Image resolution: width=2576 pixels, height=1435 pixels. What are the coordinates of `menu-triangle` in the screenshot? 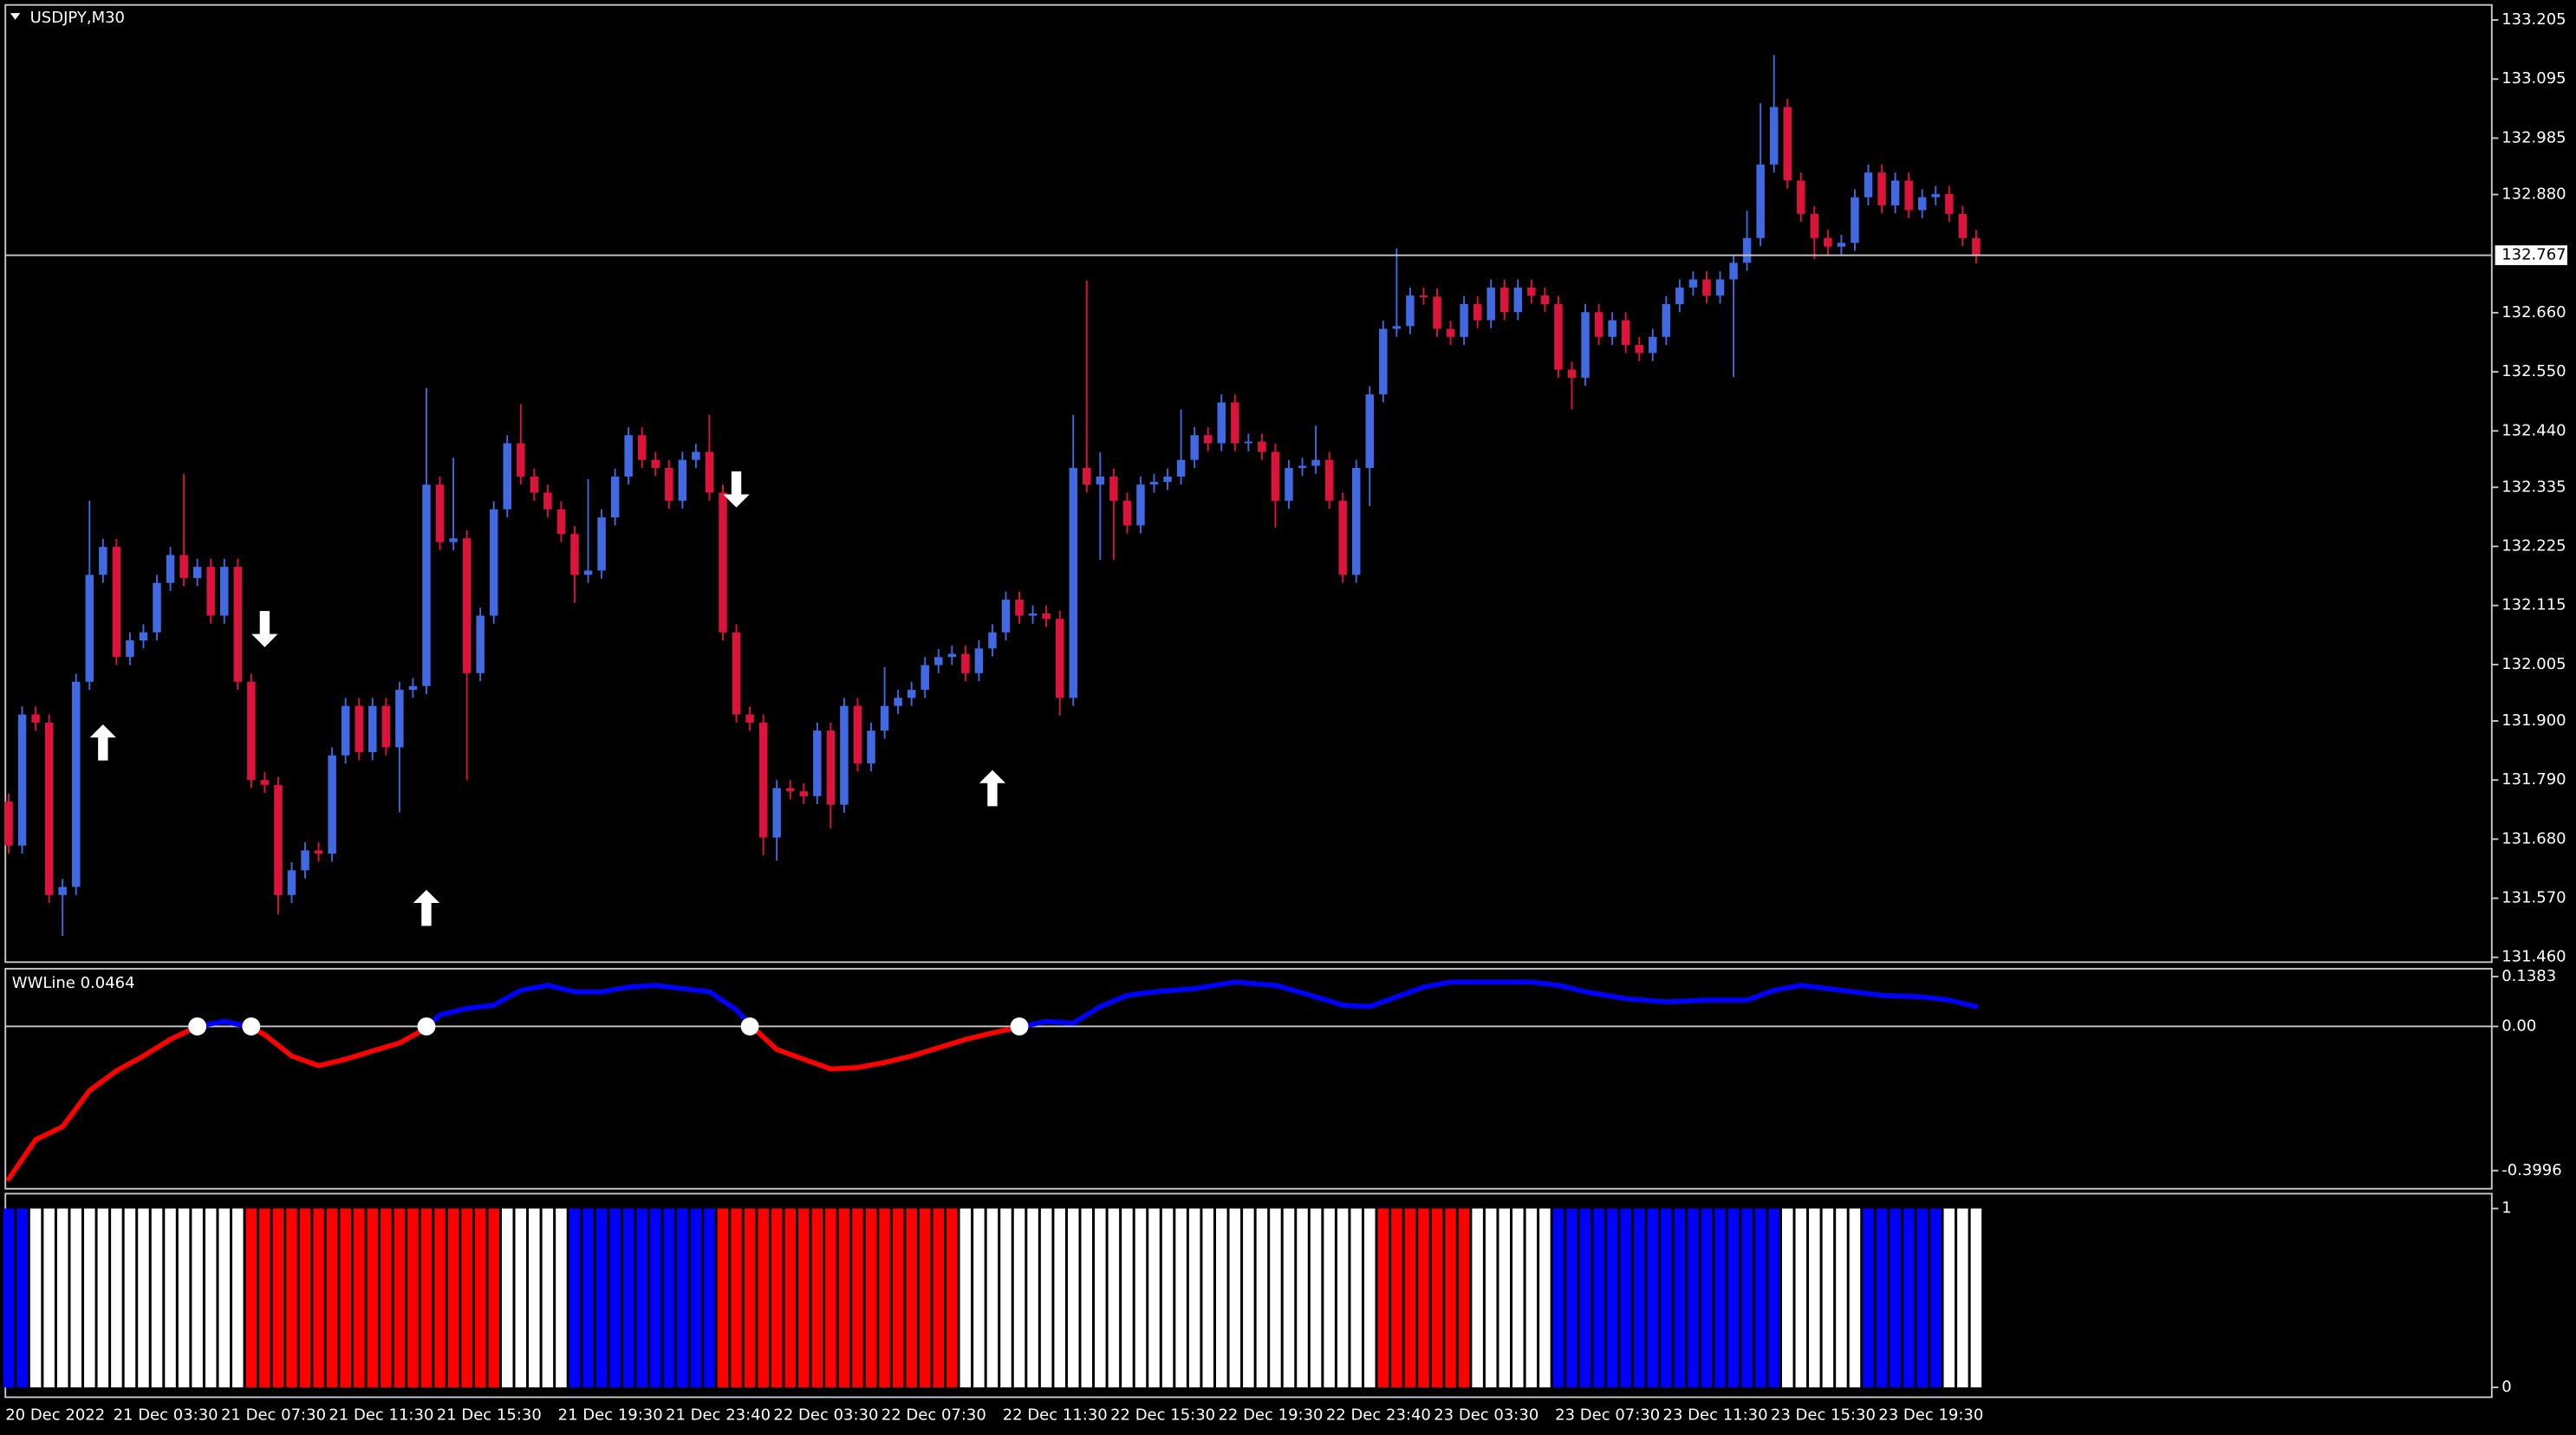 It's located at (15, 16).